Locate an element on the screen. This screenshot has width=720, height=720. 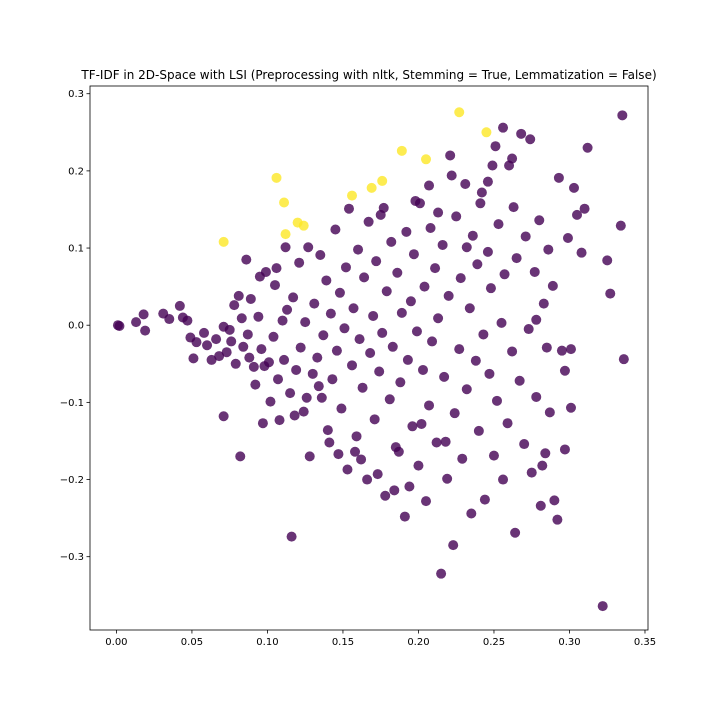
y-tick-label: −0.1 is located at coordinates (72, 403).